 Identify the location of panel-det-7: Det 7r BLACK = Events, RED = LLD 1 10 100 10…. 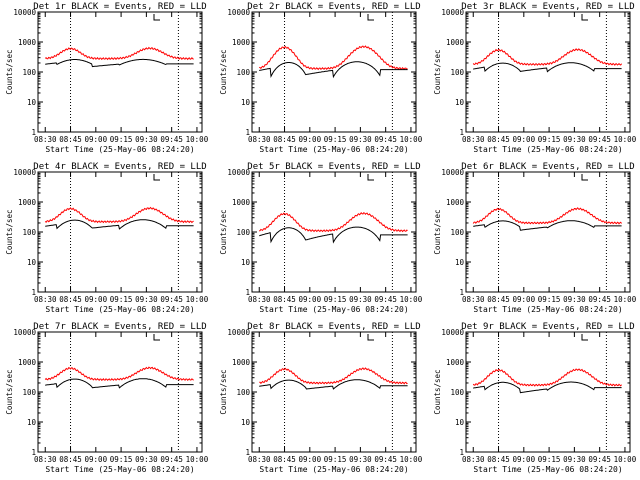
(107, 398).